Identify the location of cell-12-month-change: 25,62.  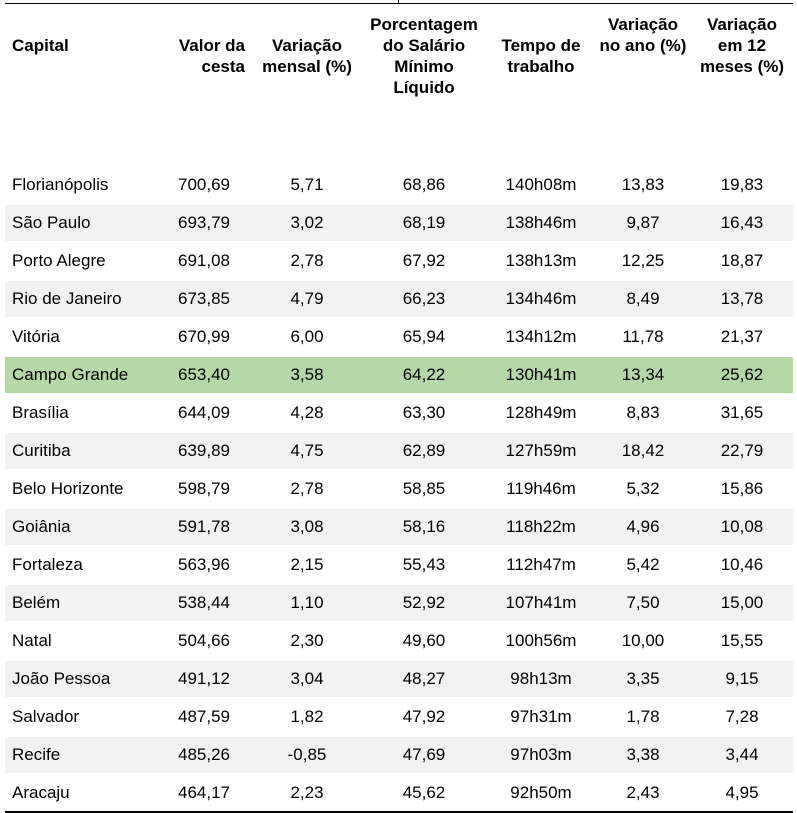
(742, 375).